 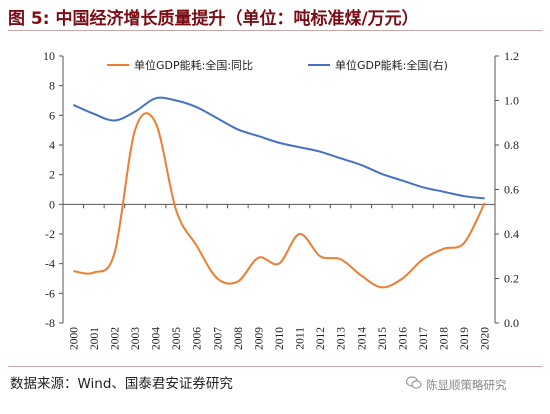 I want to click on x-tick-label: 2008, so click(x=239, y=338).